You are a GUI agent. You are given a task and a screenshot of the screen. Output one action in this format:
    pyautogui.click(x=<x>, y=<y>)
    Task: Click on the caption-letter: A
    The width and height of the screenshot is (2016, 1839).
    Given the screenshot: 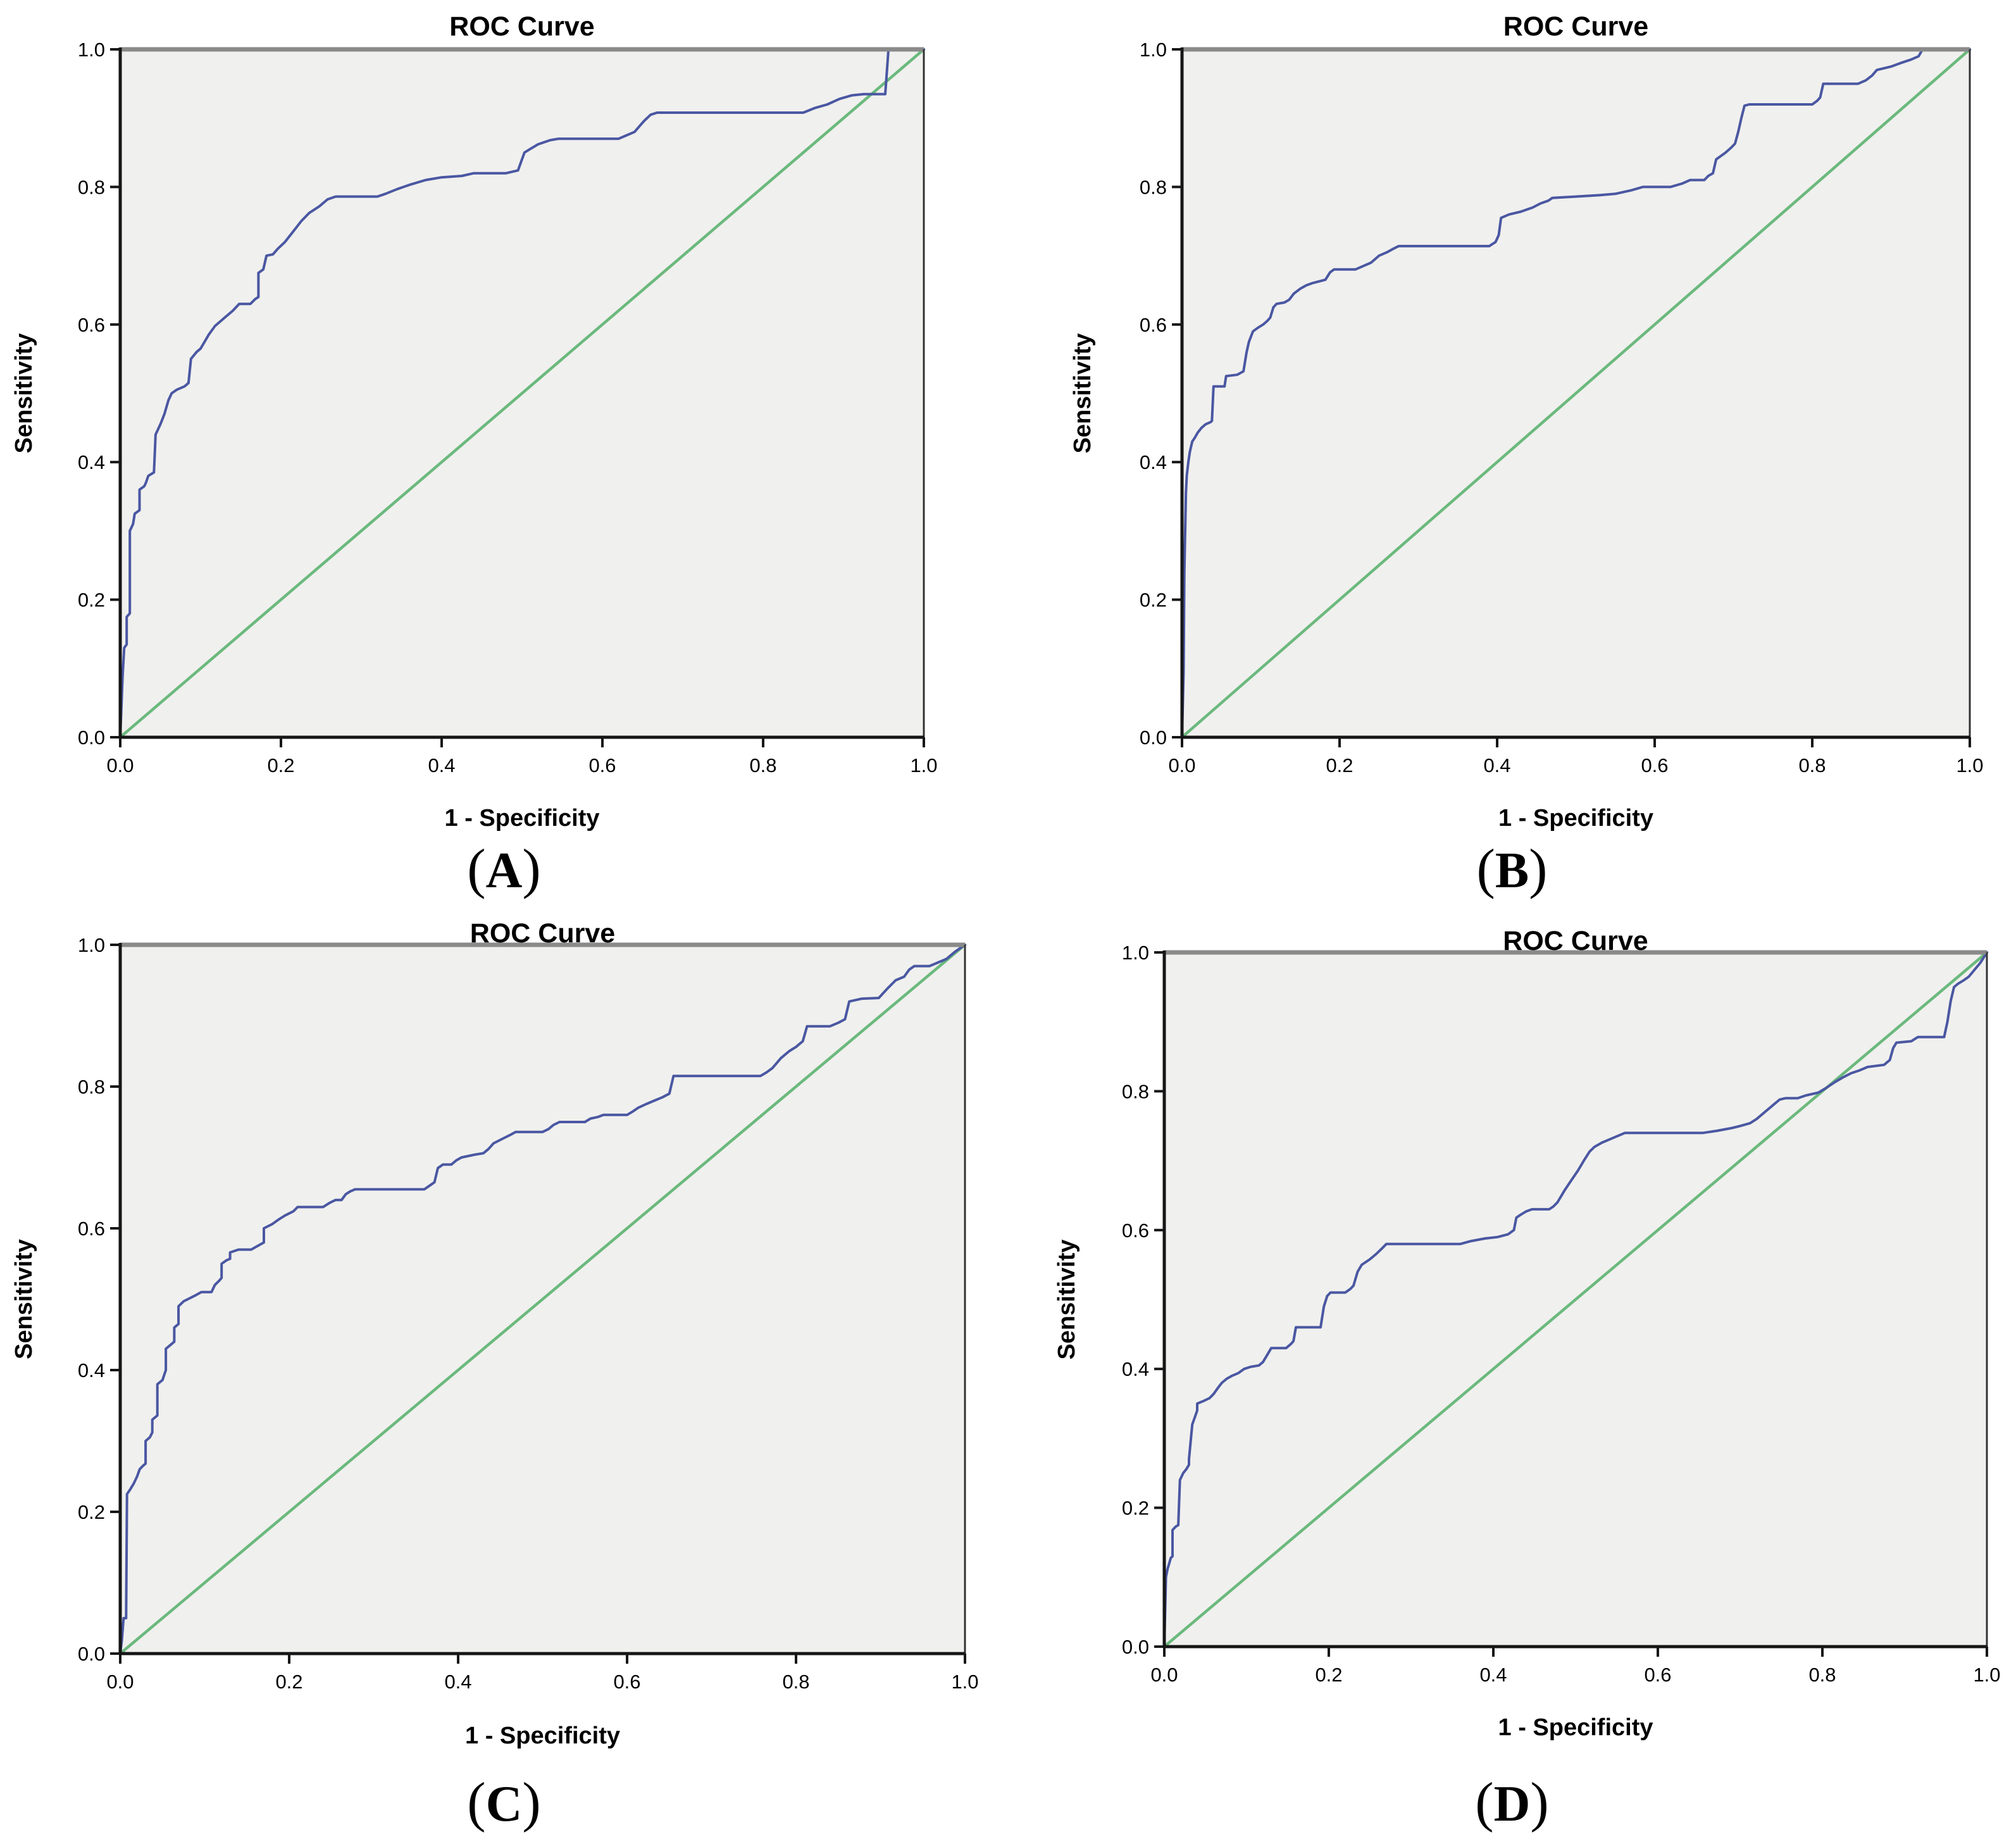 What is the action you would take?
    pyautogui.click(x=504, y=871)
    